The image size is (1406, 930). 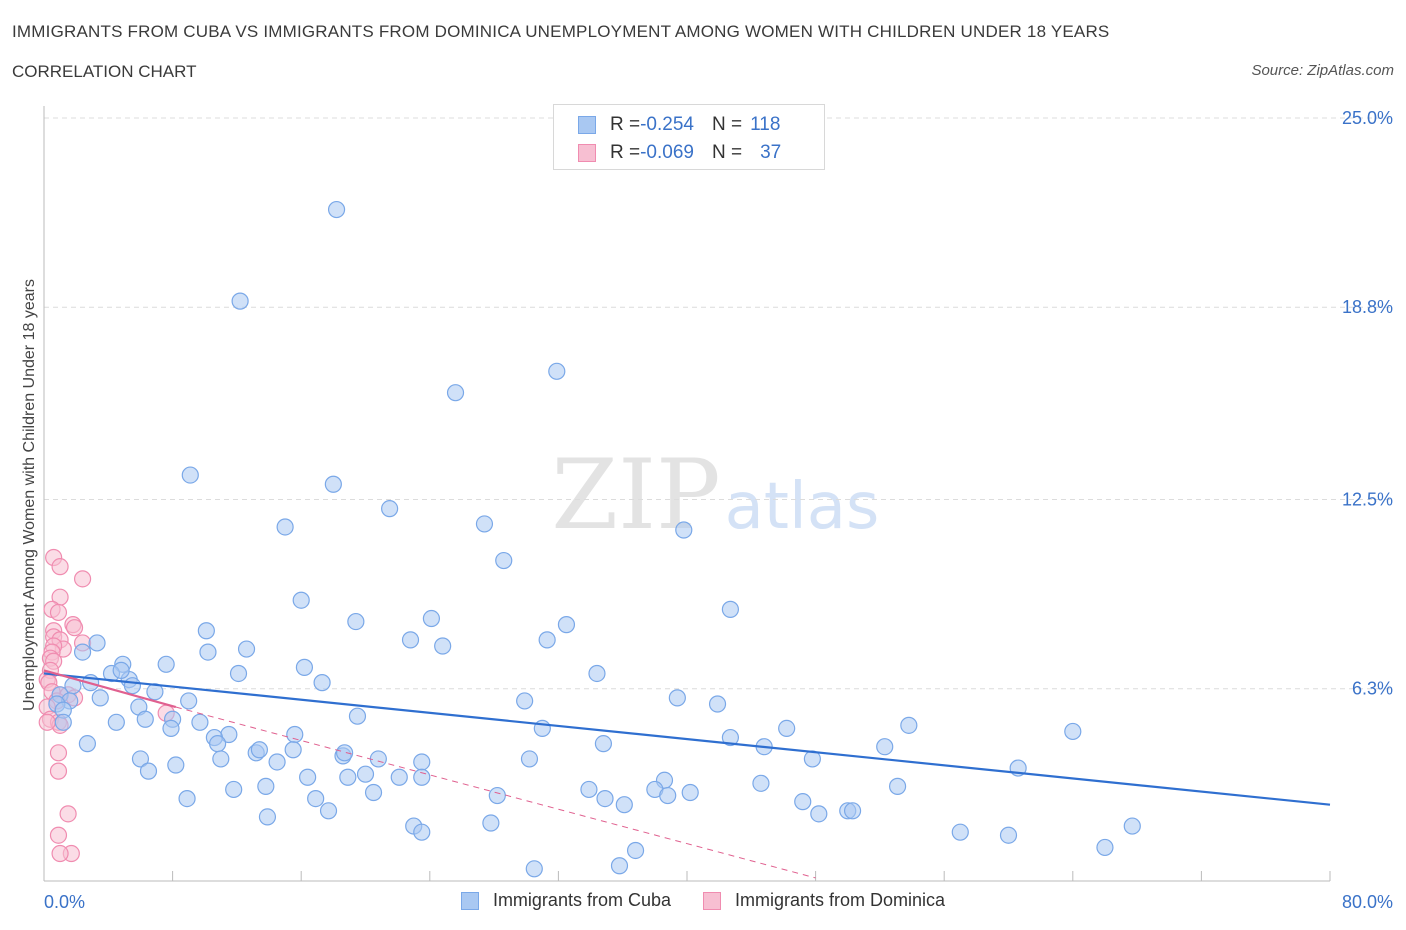 I want to click on chart-subtitle: CORRELATION CHART, so click(x=104, y=71).